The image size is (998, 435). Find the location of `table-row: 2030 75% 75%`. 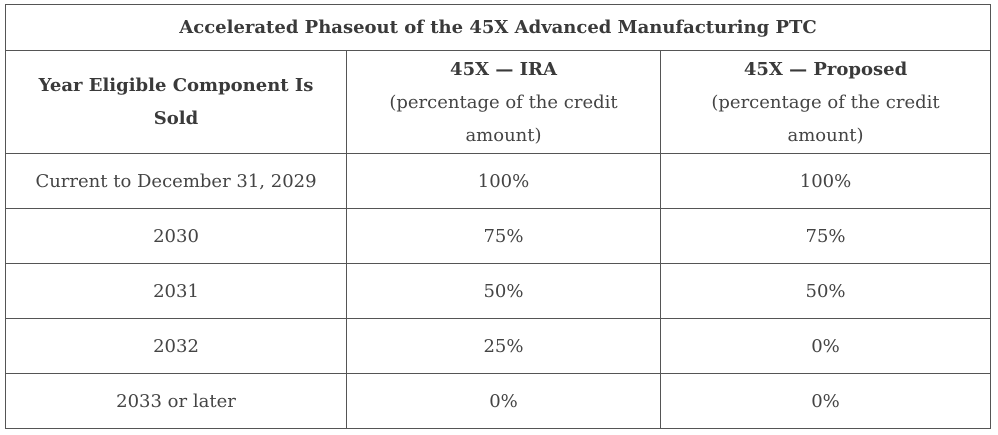

table-row: 2030 75% 75% is located at coordinates (498, 236).